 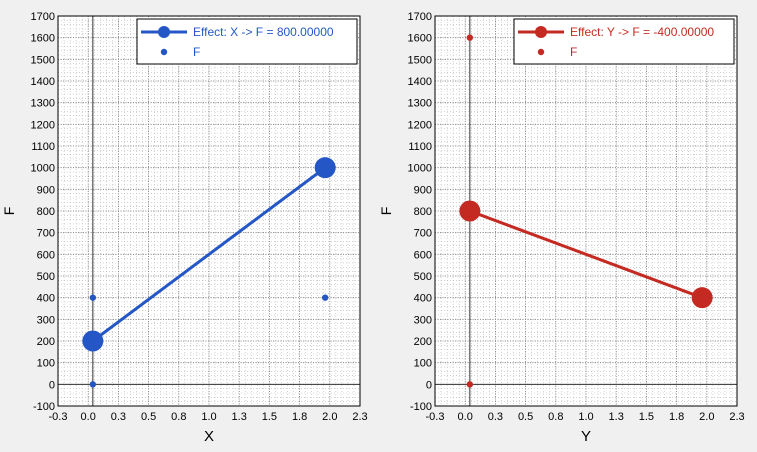 What do you see at coordinates (209, 436) in the screenshot?
I see `x-axis-title: X` at bounding box center [209, 436].